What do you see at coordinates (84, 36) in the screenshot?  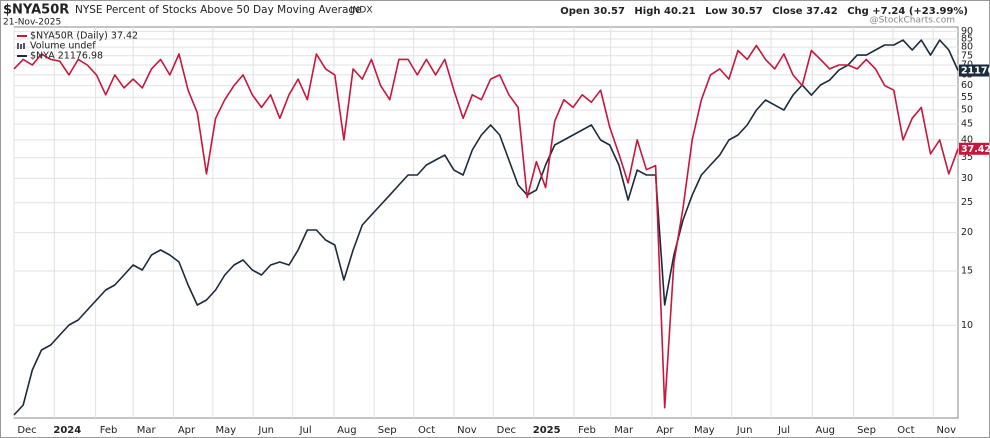 I see `legend-label: $NYA50R (Daily) 37.42` at bounding box center [84, 36].